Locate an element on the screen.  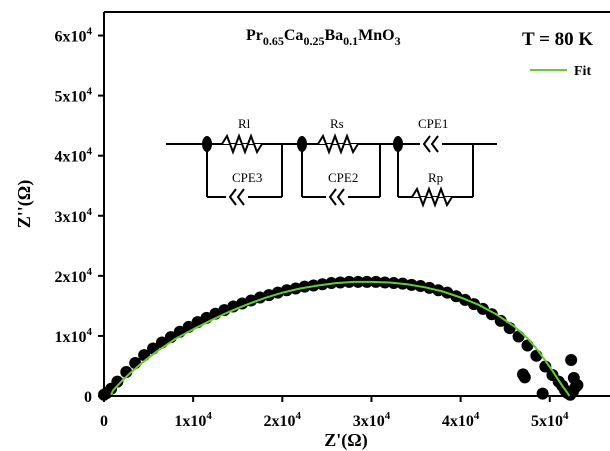
y-tick-labels: 0 1x10⁴ 2x10⁴ 3x10⁴ 4x10⁴ 5x10⁴ 6x10⁴ is located at coordinates (74, 216).